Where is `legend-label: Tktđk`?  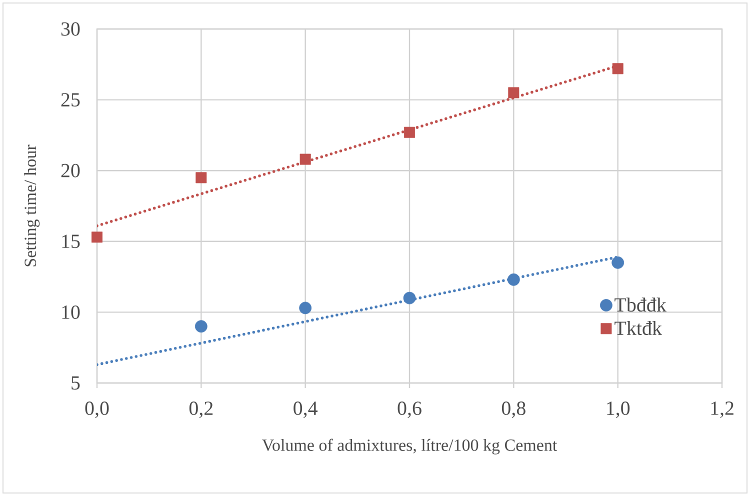
legend-label: Tktđk is located at coordinates (638, 328).